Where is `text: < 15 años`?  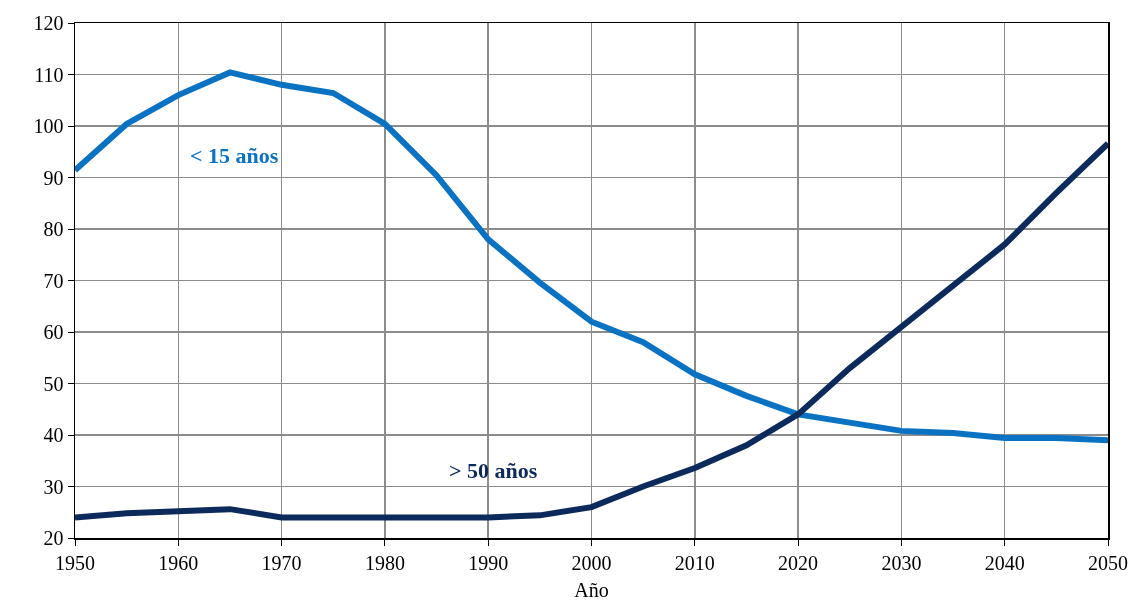
text: < 15 años is located at coordinates (234, 155).